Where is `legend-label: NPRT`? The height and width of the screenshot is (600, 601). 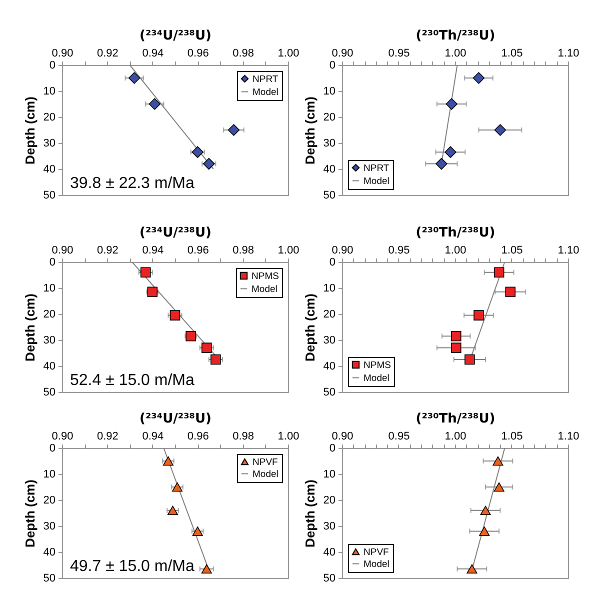 legend-label: NPRT is located at coordinates (377, 168).